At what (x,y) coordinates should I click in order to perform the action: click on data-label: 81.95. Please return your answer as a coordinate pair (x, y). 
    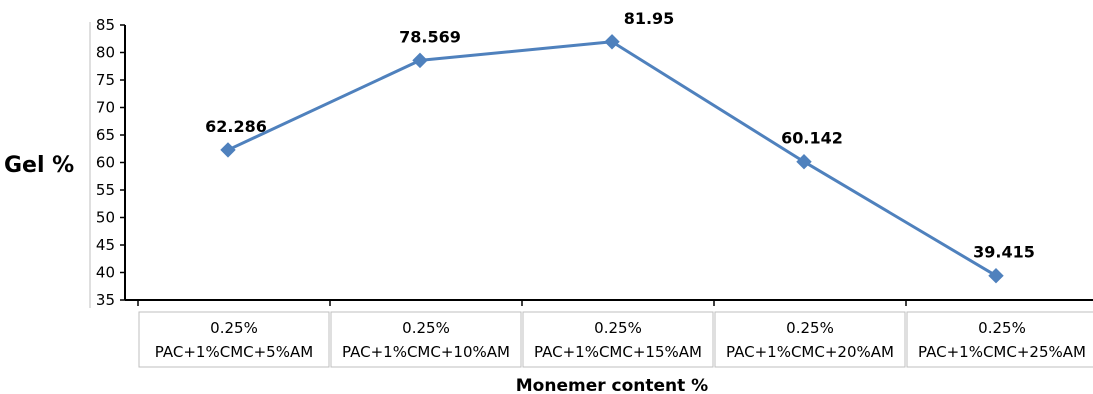
    Looking at the image, I should click on (649, 18).